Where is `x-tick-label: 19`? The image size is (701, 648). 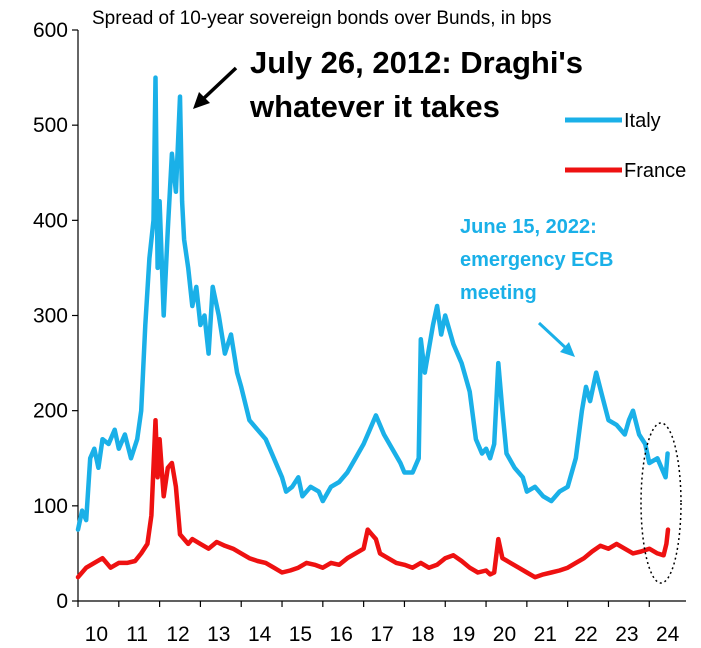
x-tick-label: 19 is located at coordinates (463, 634).